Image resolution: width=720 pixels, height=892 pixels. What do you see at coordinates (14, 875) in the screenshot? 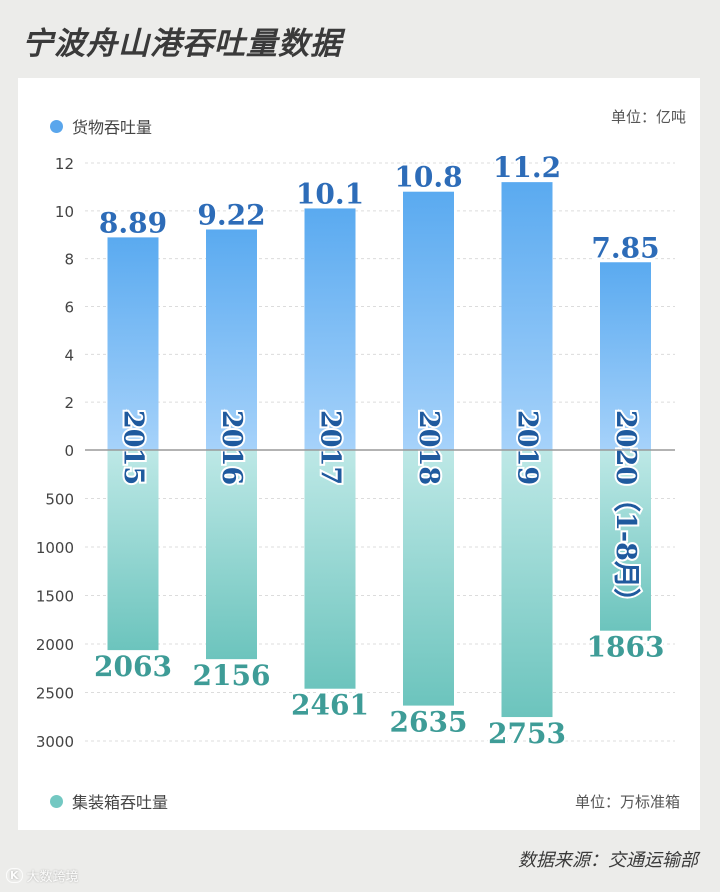
I see `watermark-logo-icon: K` at bounding box center [14, 875].